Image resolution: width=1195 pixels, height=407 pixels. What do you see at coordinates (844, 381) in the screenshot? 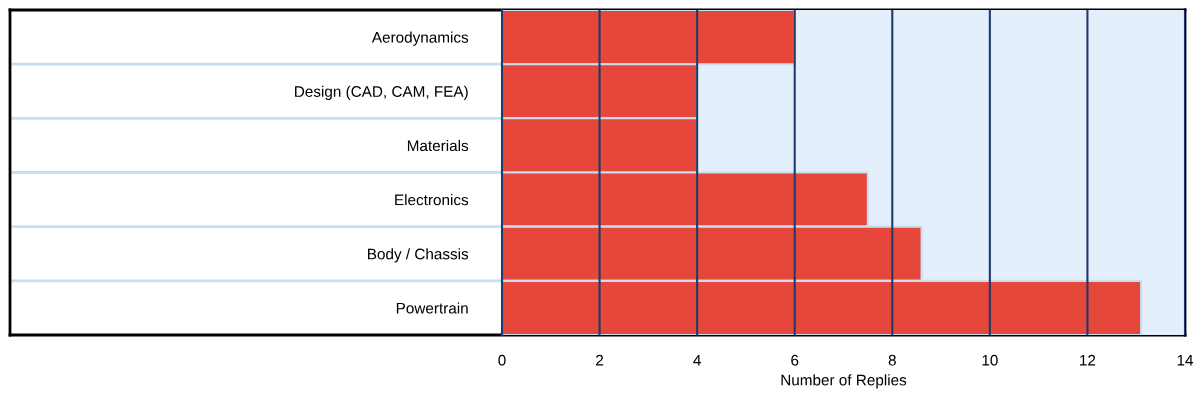
I see `x-axis-title: Number of Replies` at bounding box center [844, 381].